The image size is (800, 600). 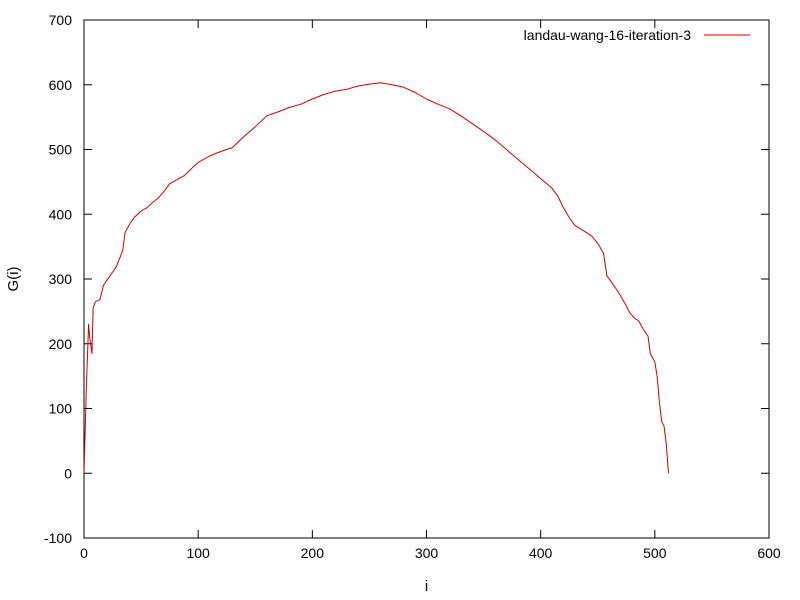 I want to click on y-tick-label: 600, so click(x=61, y=85).